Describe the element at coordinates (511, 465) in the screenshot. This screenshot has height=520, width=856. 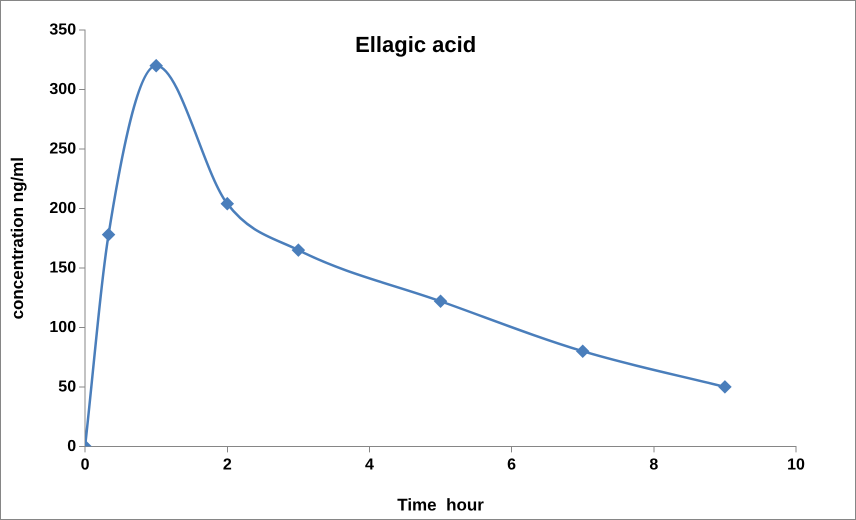
I see `x-tick-label: 6` at that location.